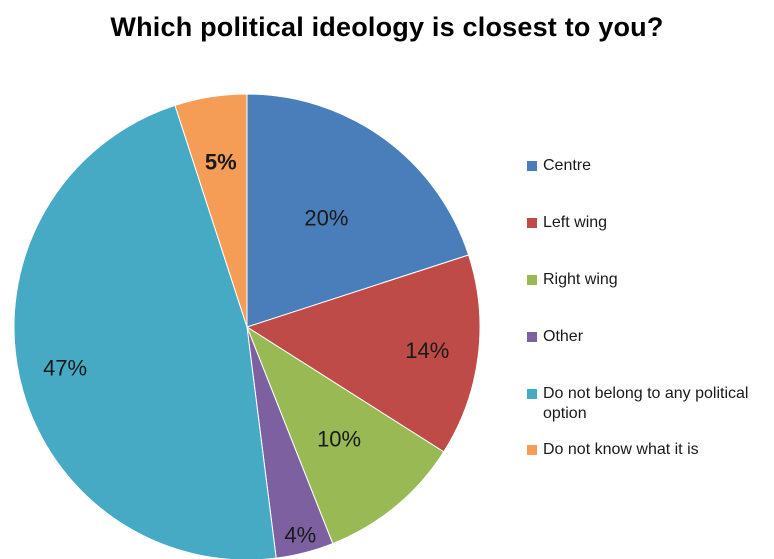  I want to click on data-label-do-not-belong-to-any-political-option: 47%, so click(65, 368).